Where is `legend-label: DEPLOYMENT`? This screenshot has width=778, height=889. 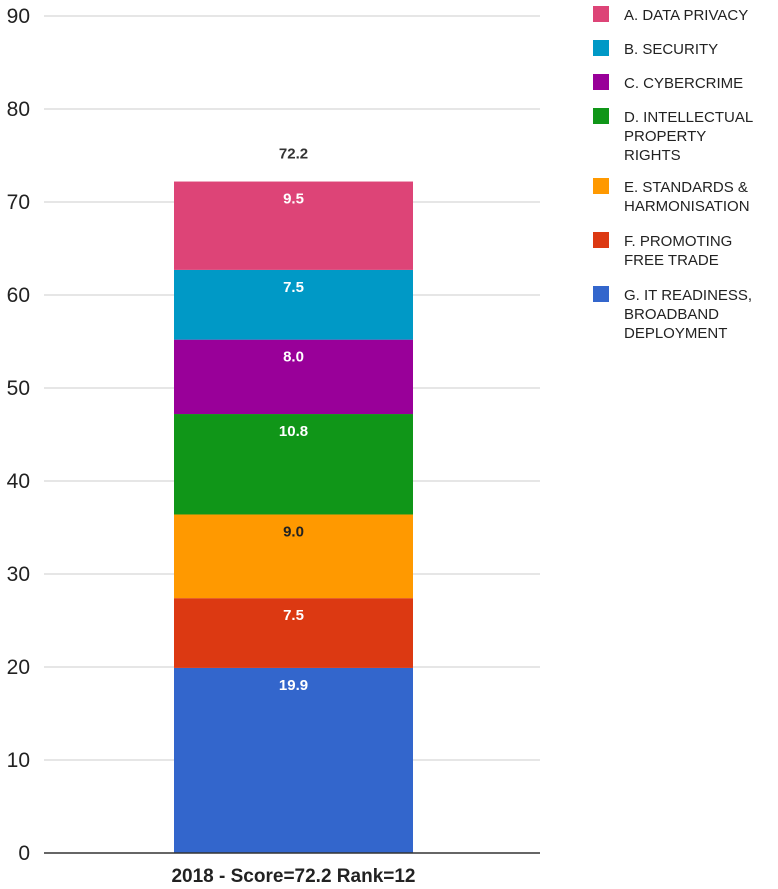 legend-label: DEPLOYMENT is located at coordinates (675, 333).